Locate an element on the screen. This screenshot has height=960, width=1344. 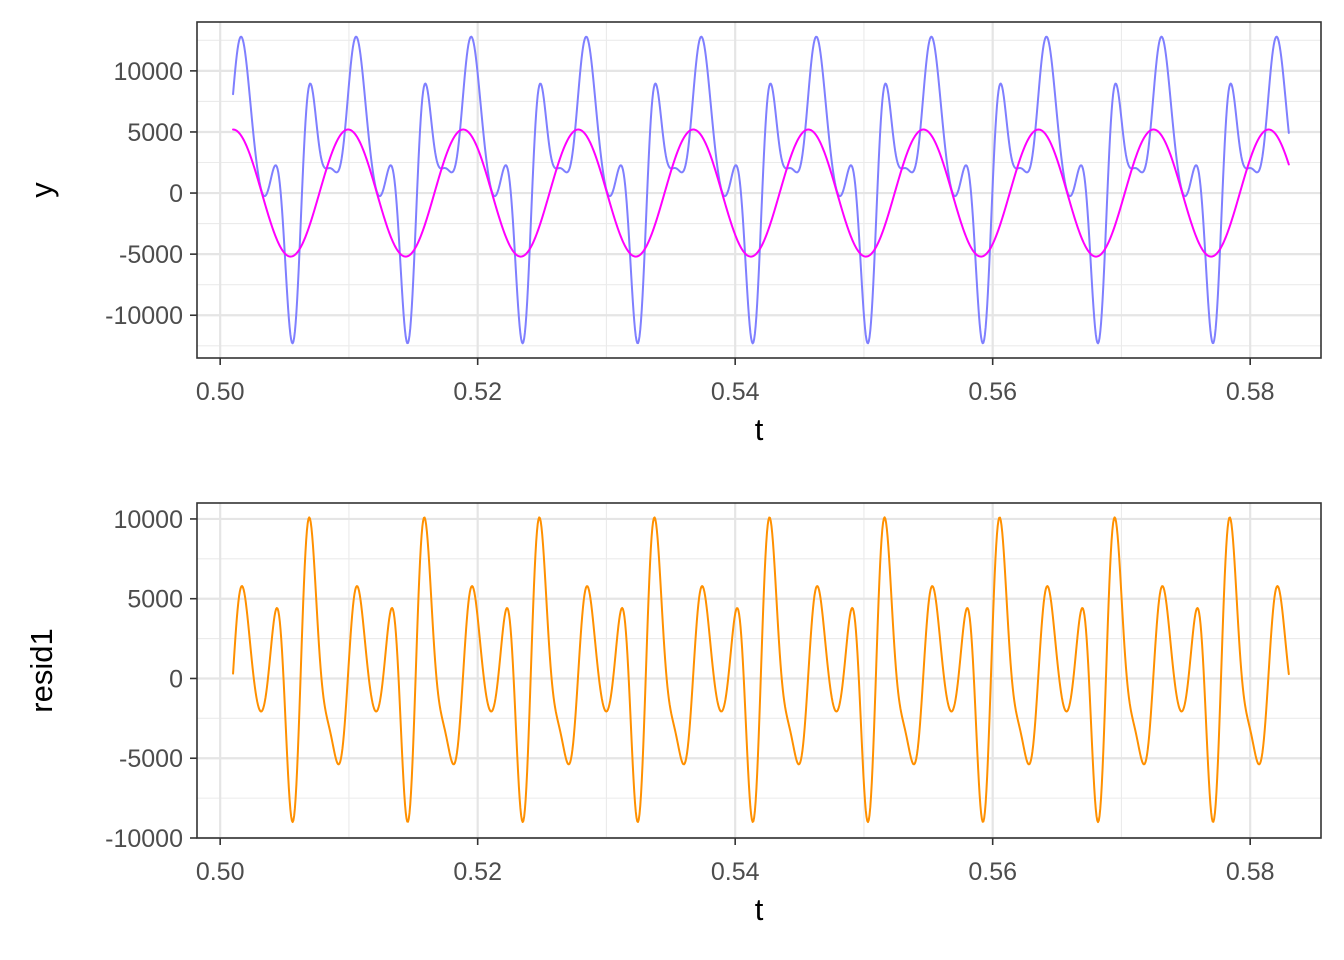
y-axis-title: resid1 is located at coordinates (41, 670).